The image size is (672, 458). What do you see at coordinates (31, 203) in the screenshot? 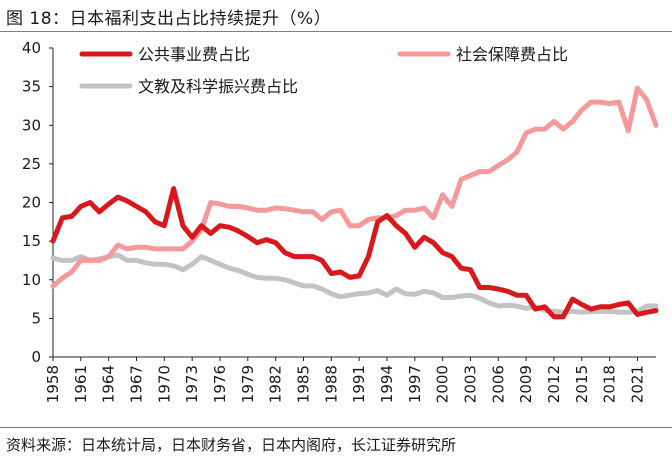
I see `y-tick-label: 20` at bounding box center [31, 203].